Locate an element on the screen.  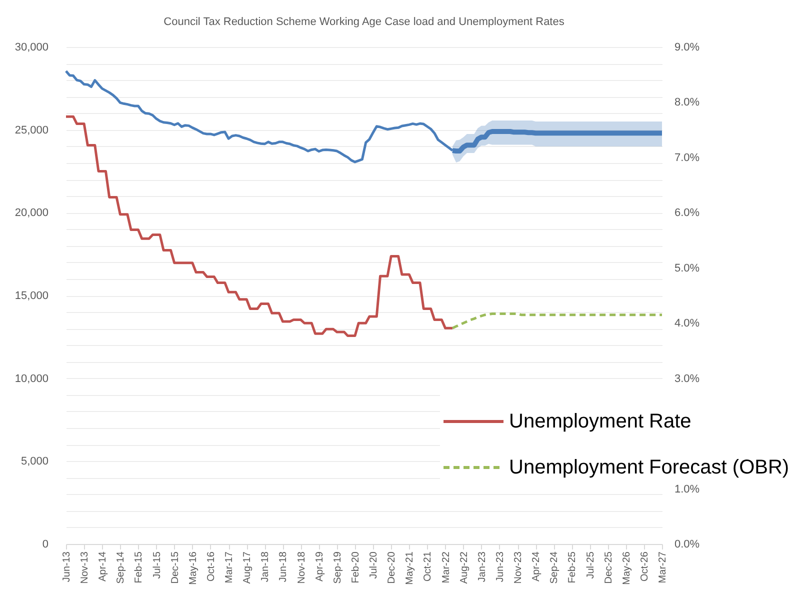
x-tick-label: Jan-23 is located at coordinates (482, 566).